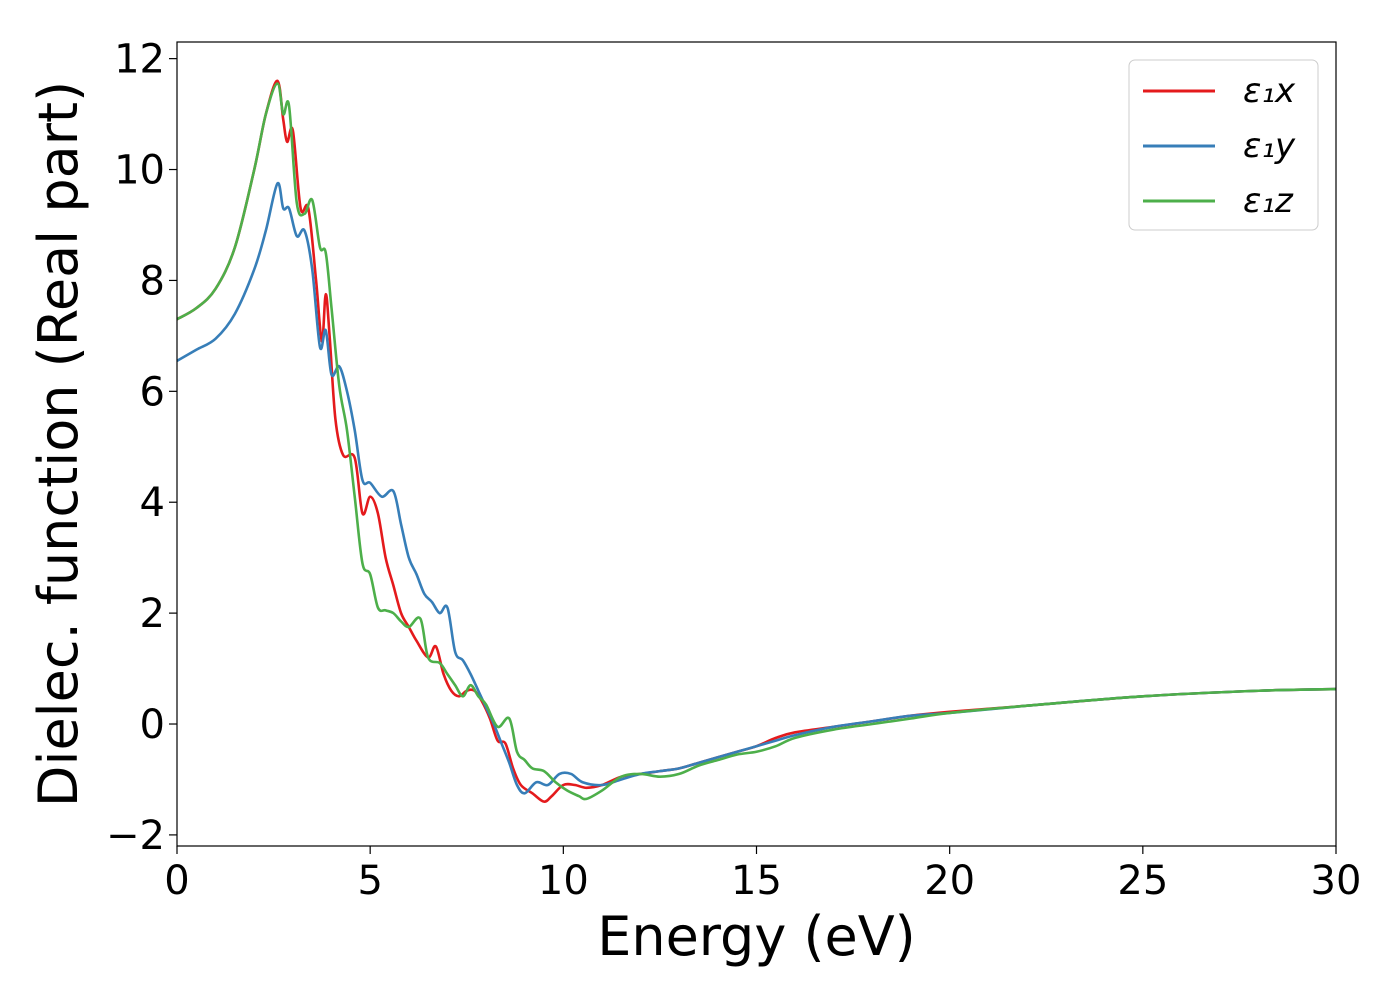 This screenshot has height=1000, width=1400. I want to click on x-tick-label: 10, so click(563, 881).